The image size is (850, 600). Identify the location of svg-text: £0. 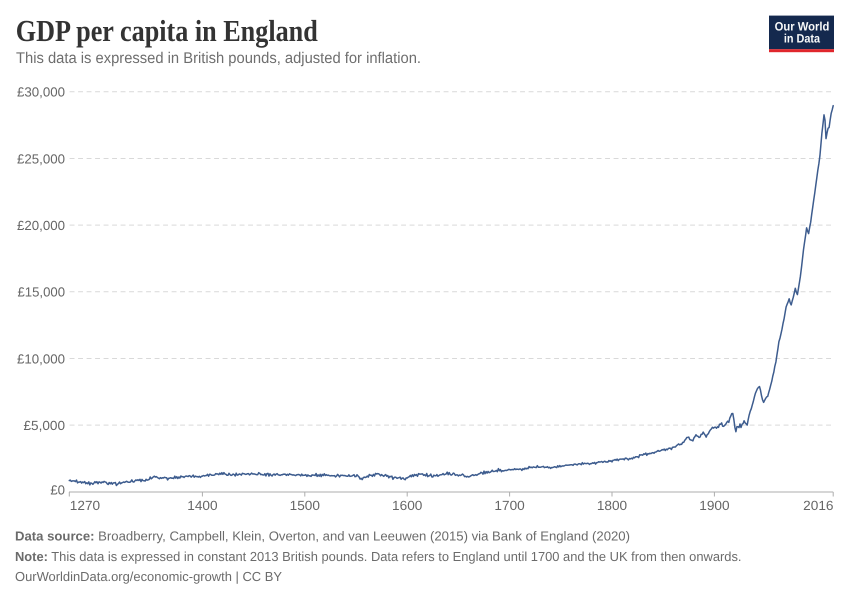
(57, 490).